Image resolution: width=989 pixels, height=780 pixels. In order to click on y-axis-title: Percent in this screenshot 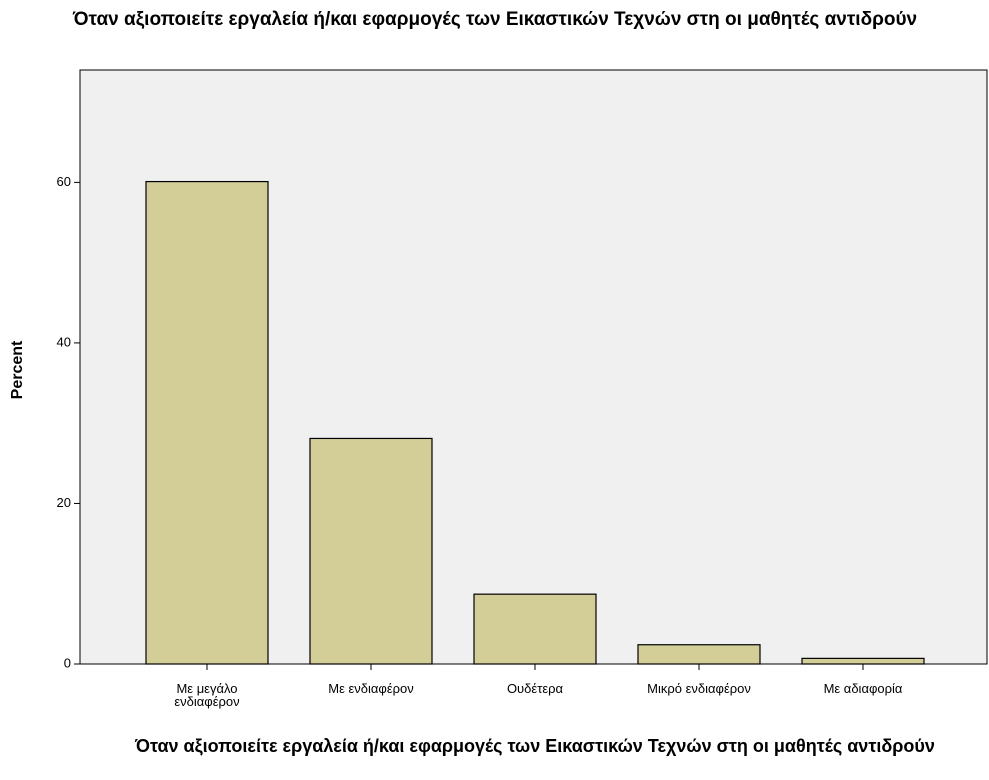, I will do `click(17, 369)`.